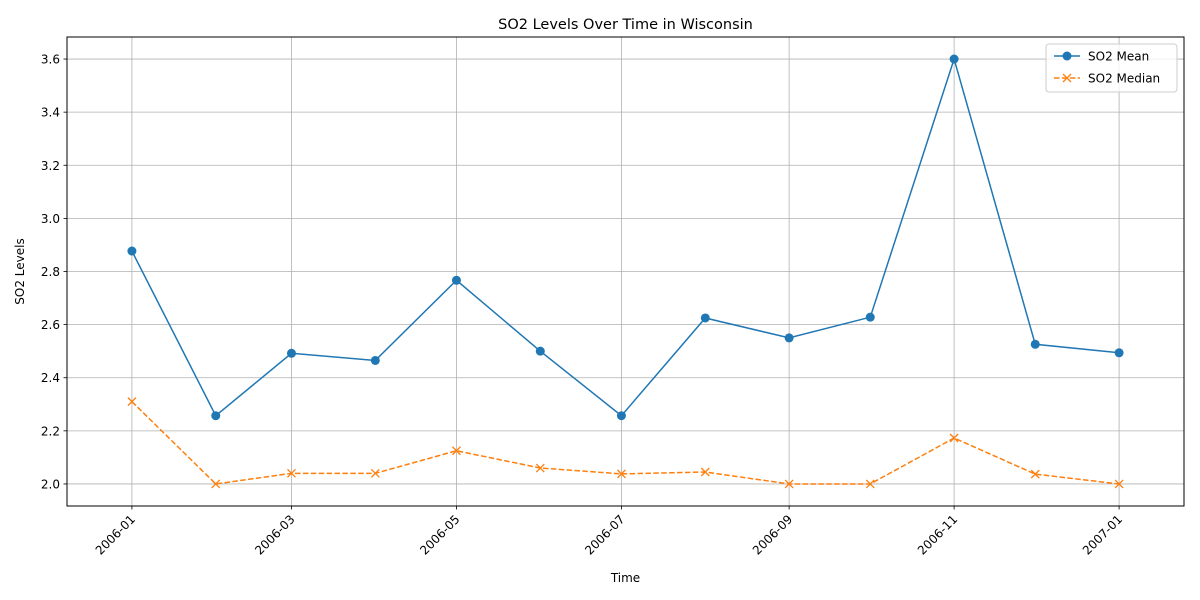  What do you see at coordinates (1118, 57) in the screenshot?
I see `legend-label: SO2 Mean` at bounding box center [1118, 57].